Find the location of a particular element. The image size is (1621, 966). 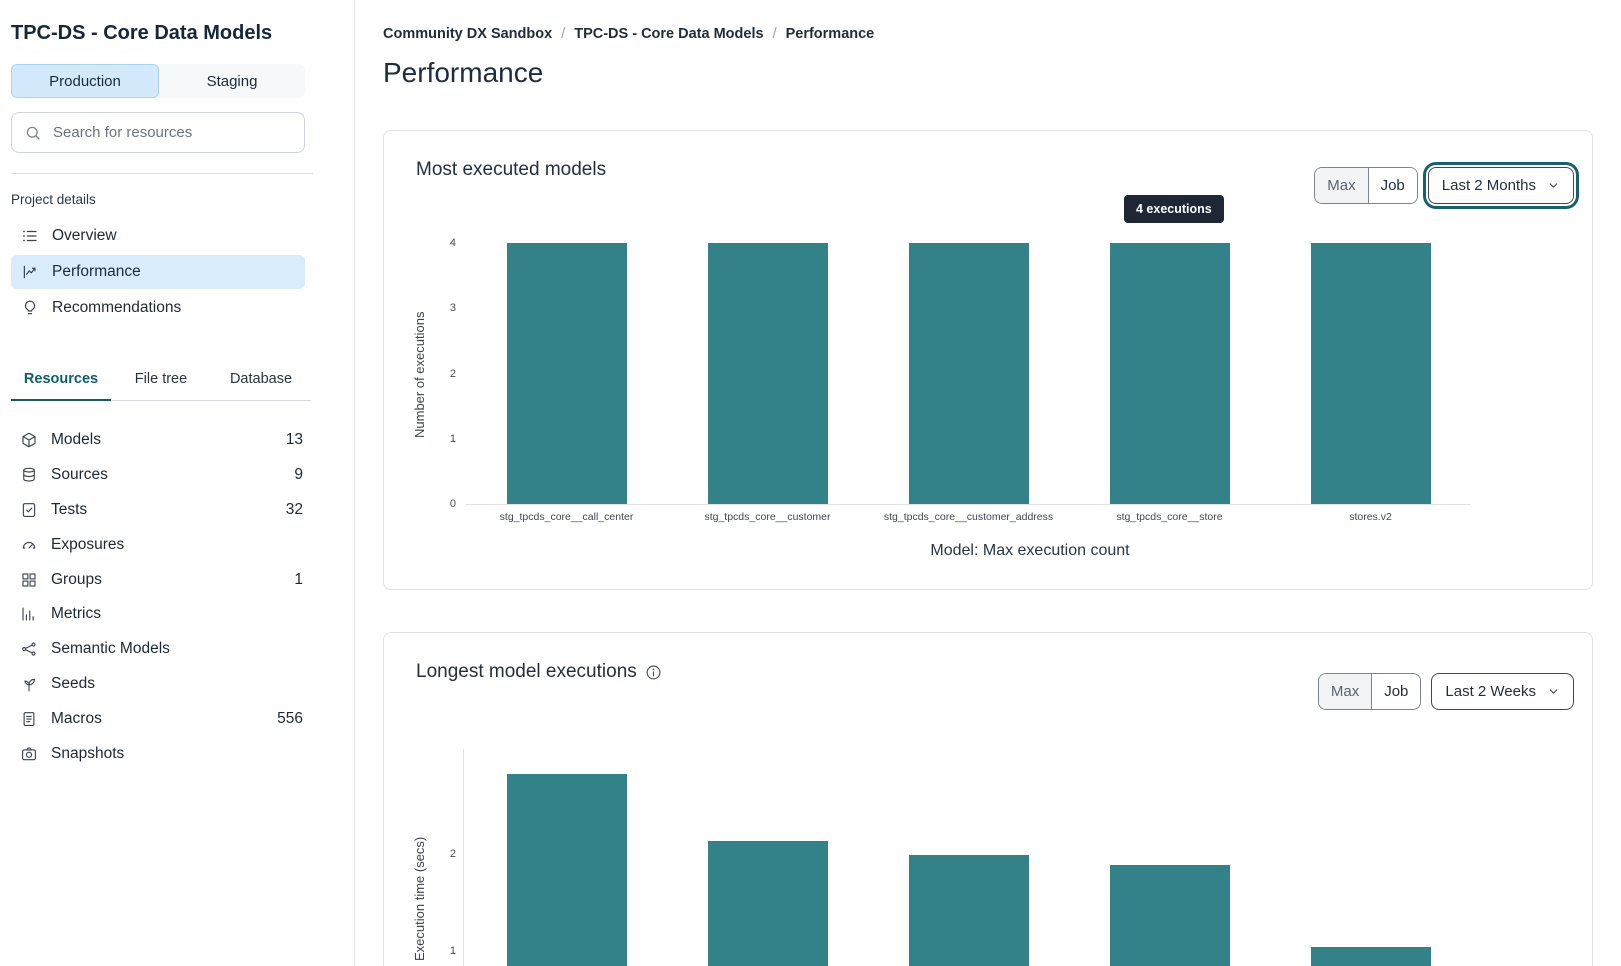

tab-resources: Resources is located at coordinates (61, 382).